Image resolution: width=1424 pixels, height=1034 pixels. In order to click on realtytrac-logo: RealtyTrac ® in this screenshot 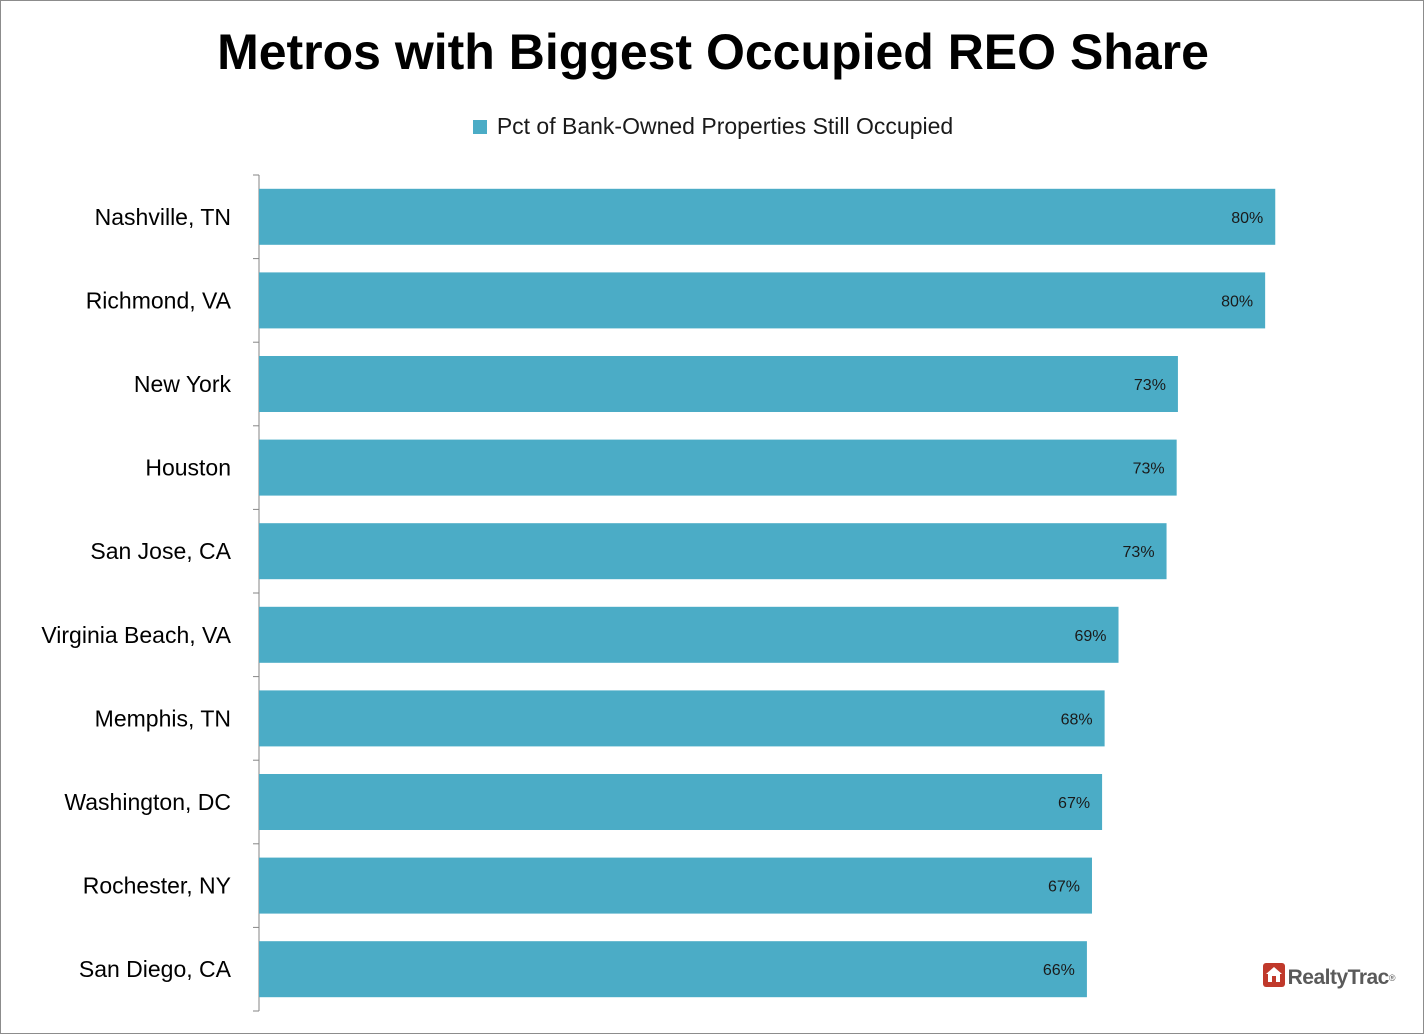, I will do `click(1329, 978)`.